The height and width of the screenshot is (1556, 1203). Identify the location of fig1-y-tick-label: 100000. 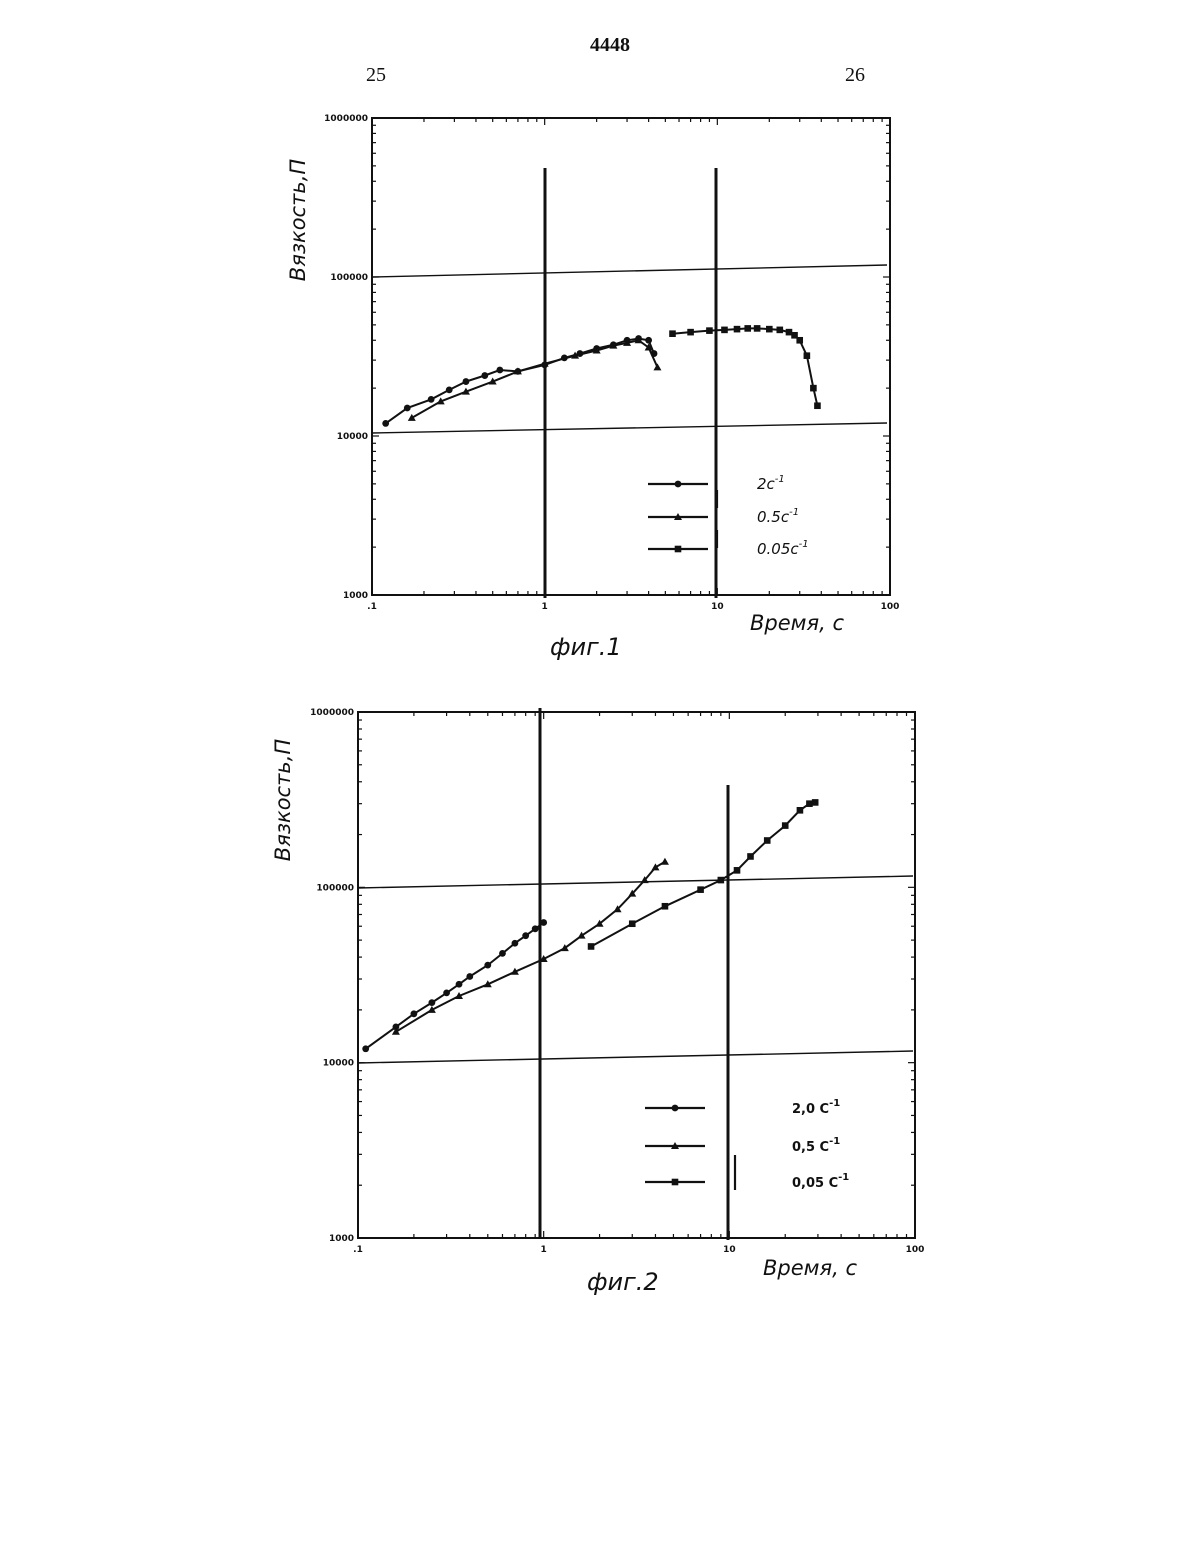
(349, 278).